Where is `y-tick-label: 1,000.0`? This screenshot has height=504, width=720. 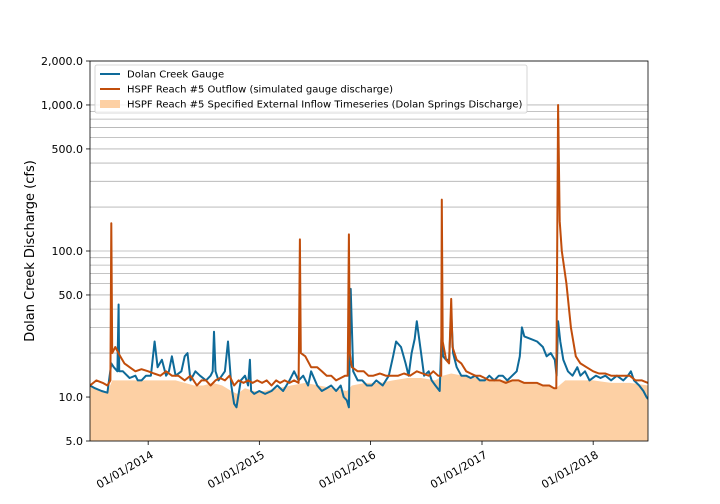 y-tick-label: 1,000.0 is located at coordinates (62, 105).